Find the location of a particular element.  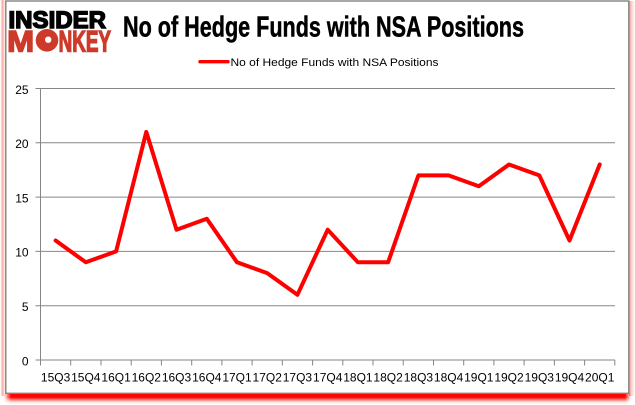

svg-text: 25 is located at coordinates (22, 90).